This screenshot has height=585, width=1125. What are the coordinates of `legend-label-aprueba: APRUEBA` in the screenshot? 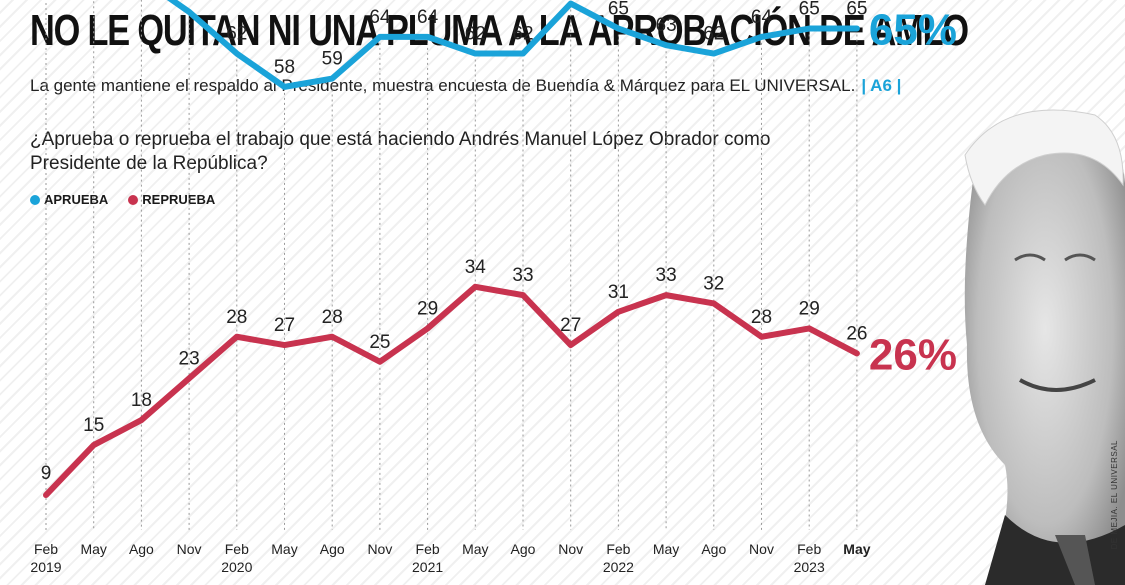 It's located at (76, 199).